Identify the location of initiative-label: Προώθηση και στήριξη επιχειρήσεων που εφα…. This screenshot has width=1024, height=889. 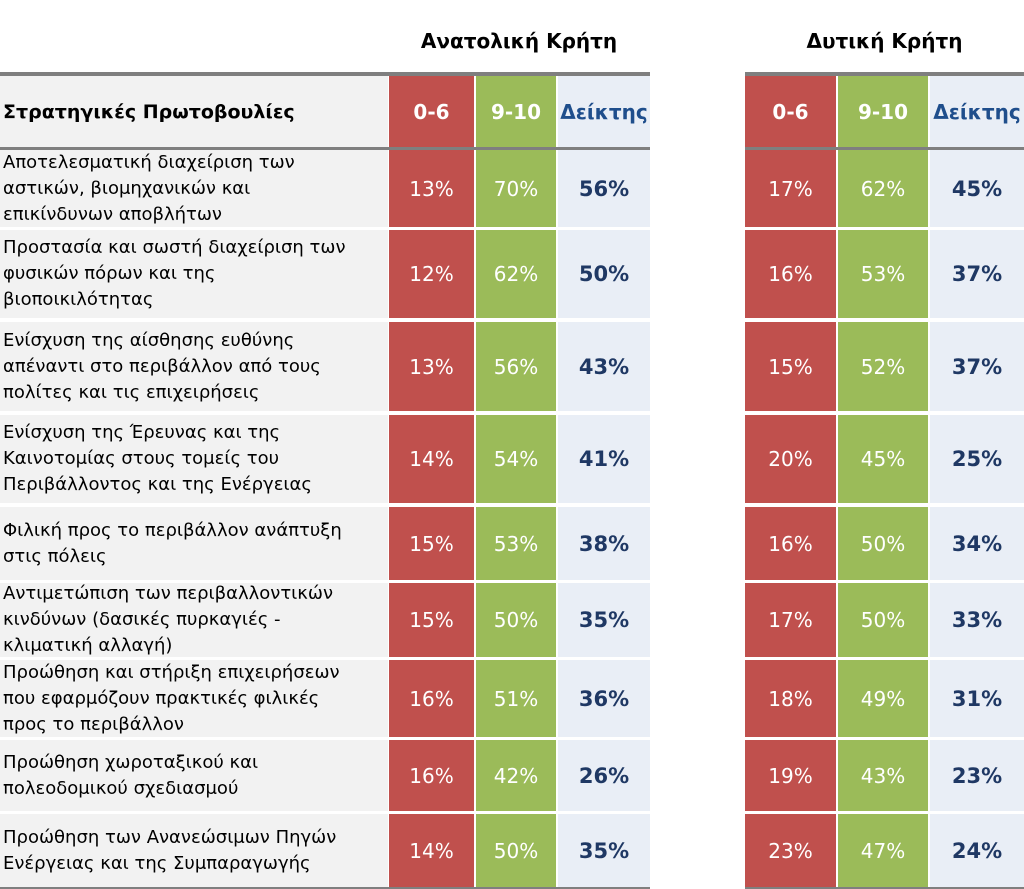
(194, 698).